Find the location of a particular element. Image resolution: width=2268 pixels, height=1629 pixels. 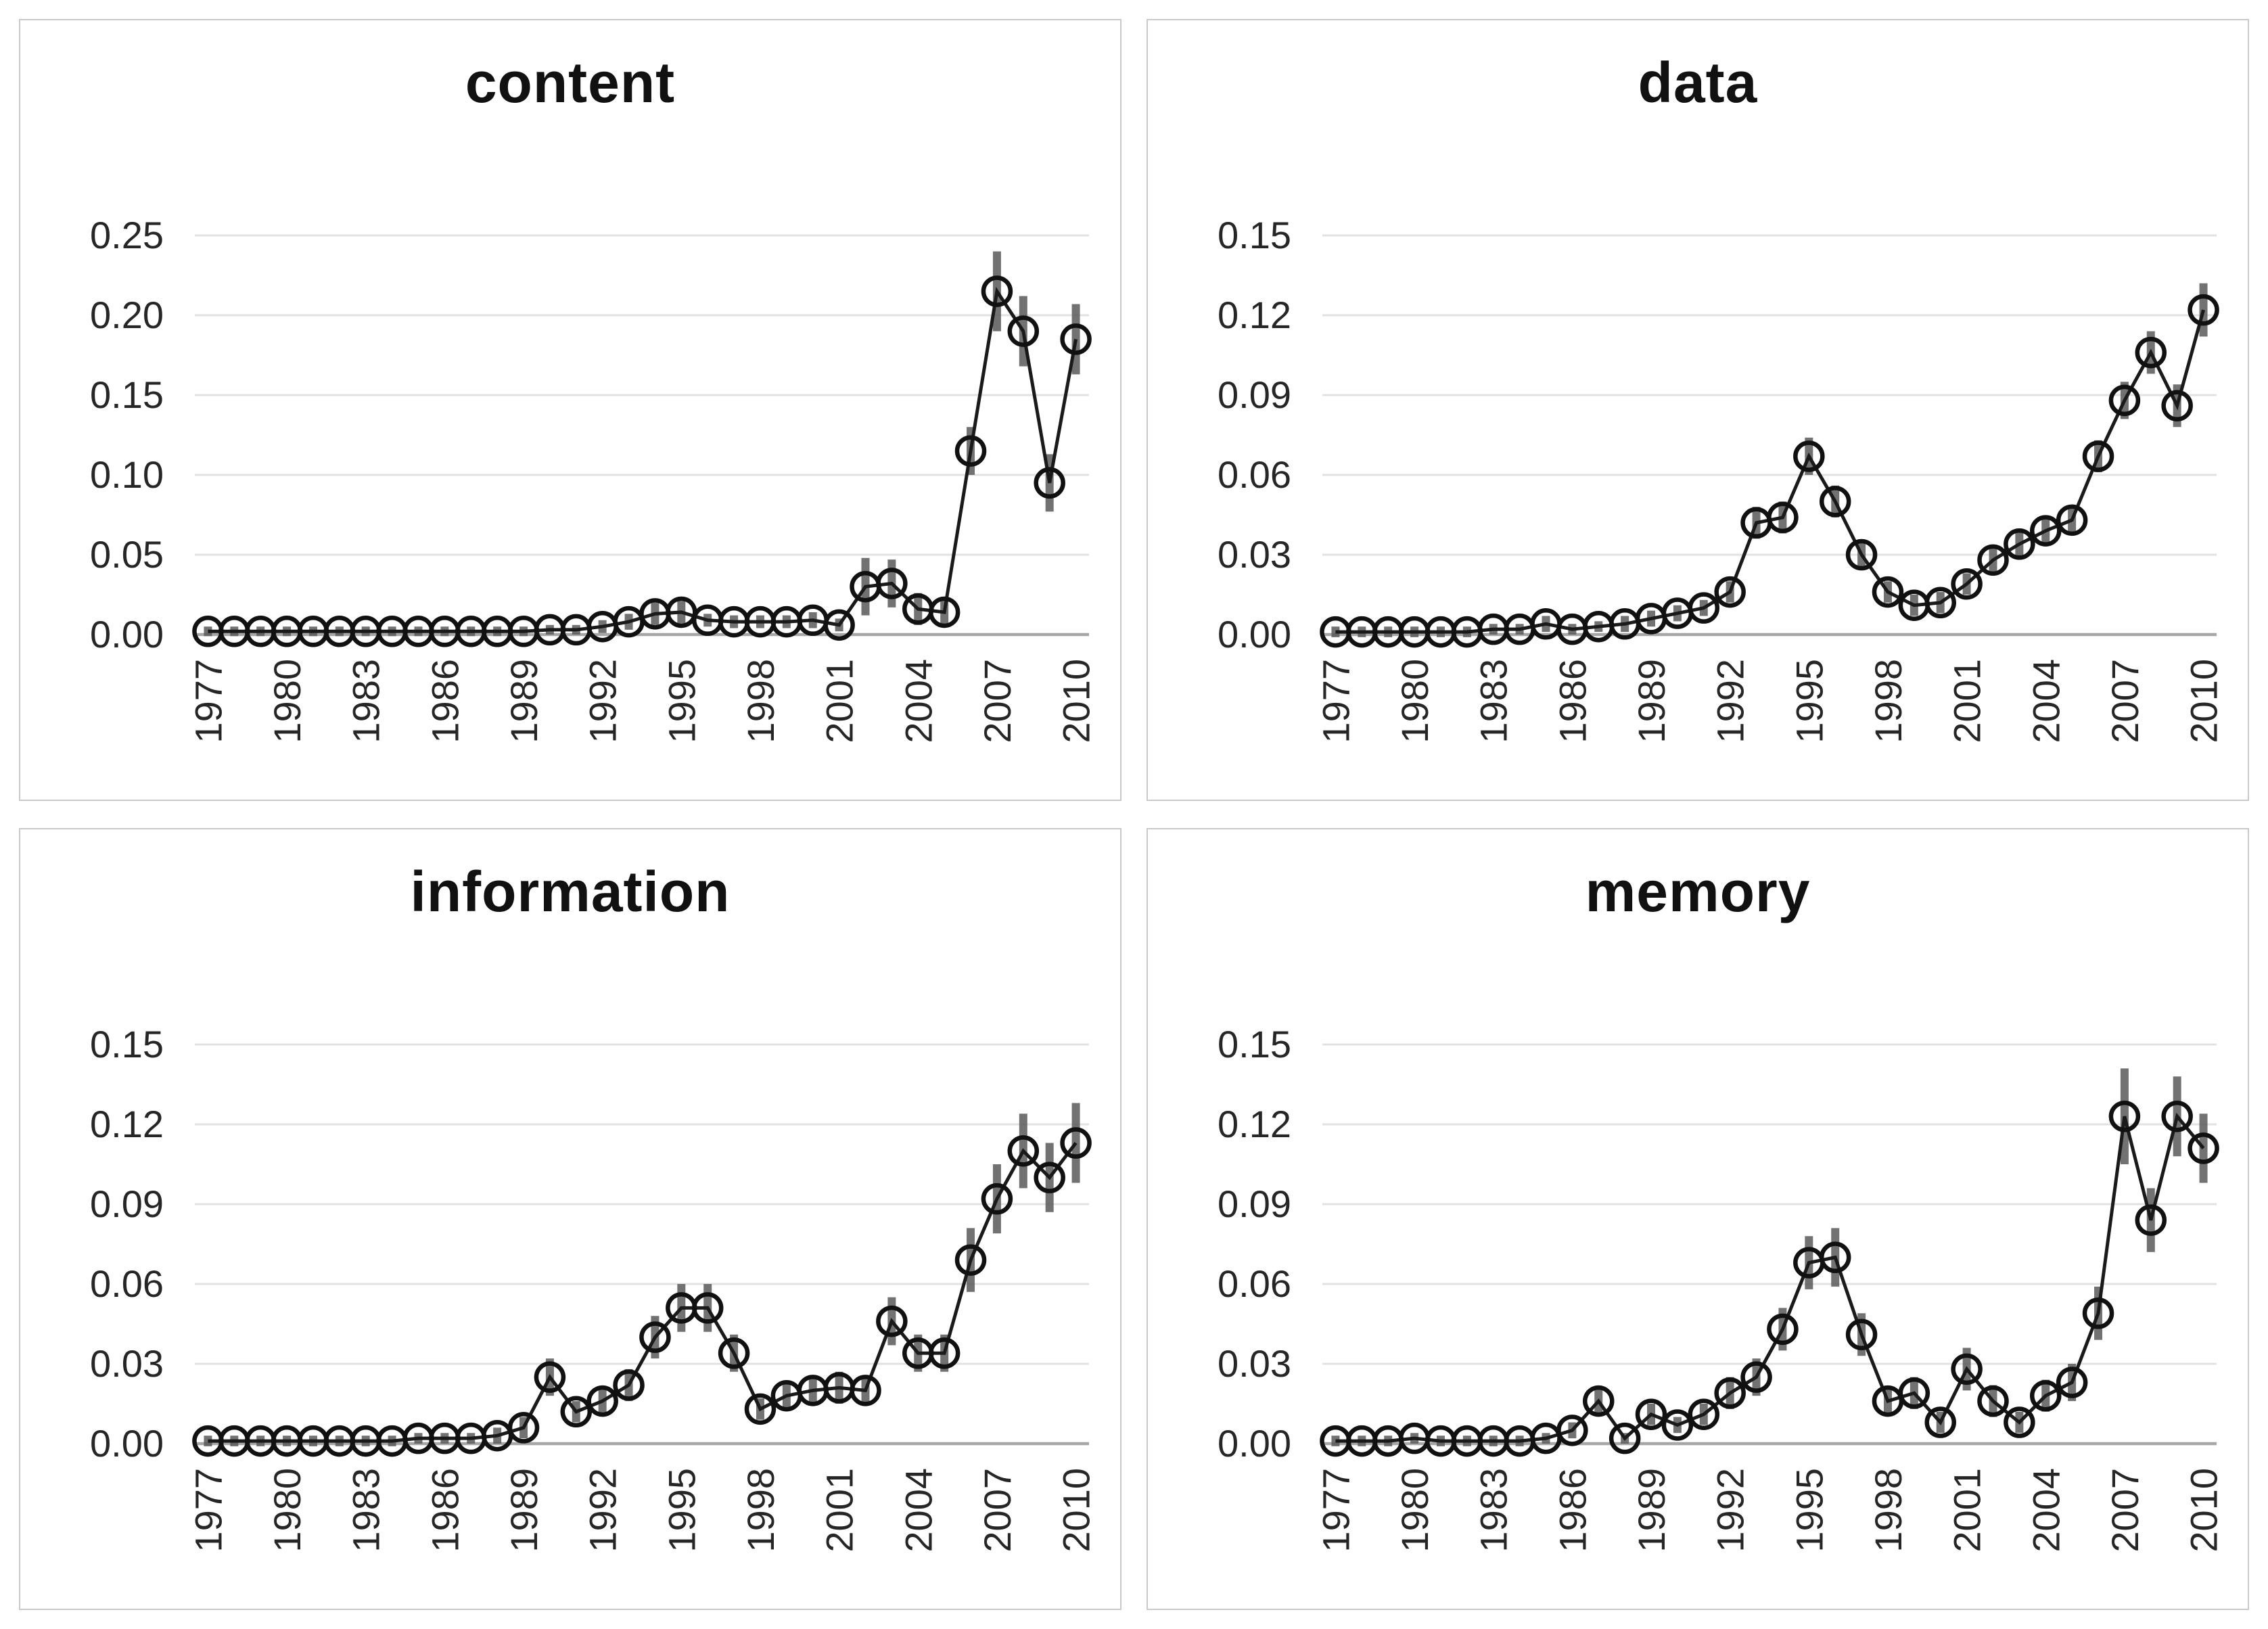

y-axis-tick-label: 0.00 is located at coordinates (1254, 634).